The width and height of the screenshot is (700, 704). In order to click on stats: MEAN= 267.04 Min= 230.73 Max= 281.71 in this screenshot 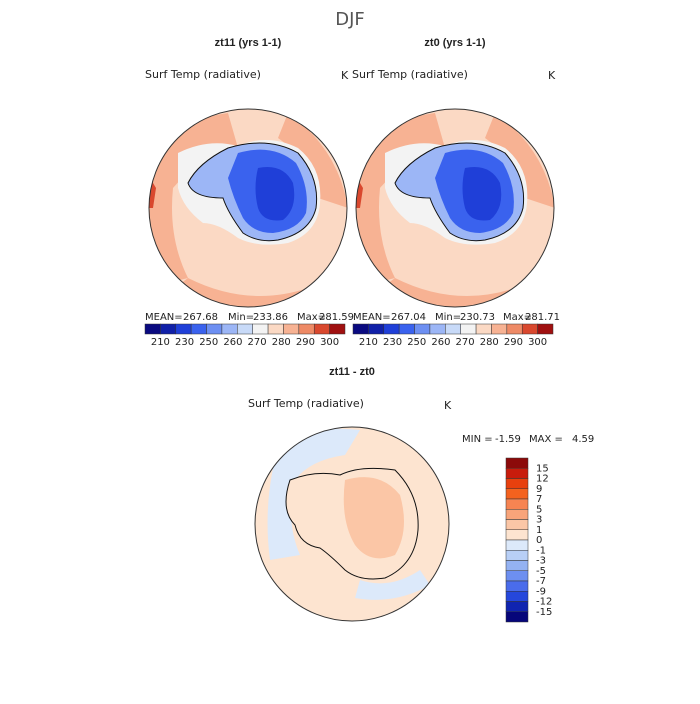, I will do `click(456, 317)`.